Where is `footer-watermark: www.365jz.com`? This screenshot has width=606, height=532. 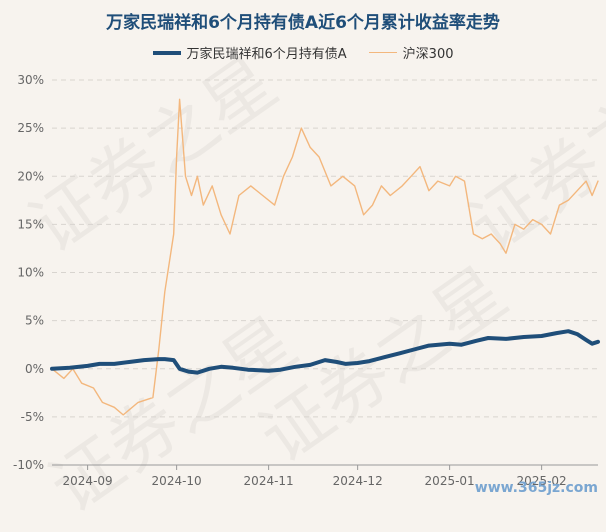
footer-watermark: www.365jz.com is located at coordinates (536, 488).